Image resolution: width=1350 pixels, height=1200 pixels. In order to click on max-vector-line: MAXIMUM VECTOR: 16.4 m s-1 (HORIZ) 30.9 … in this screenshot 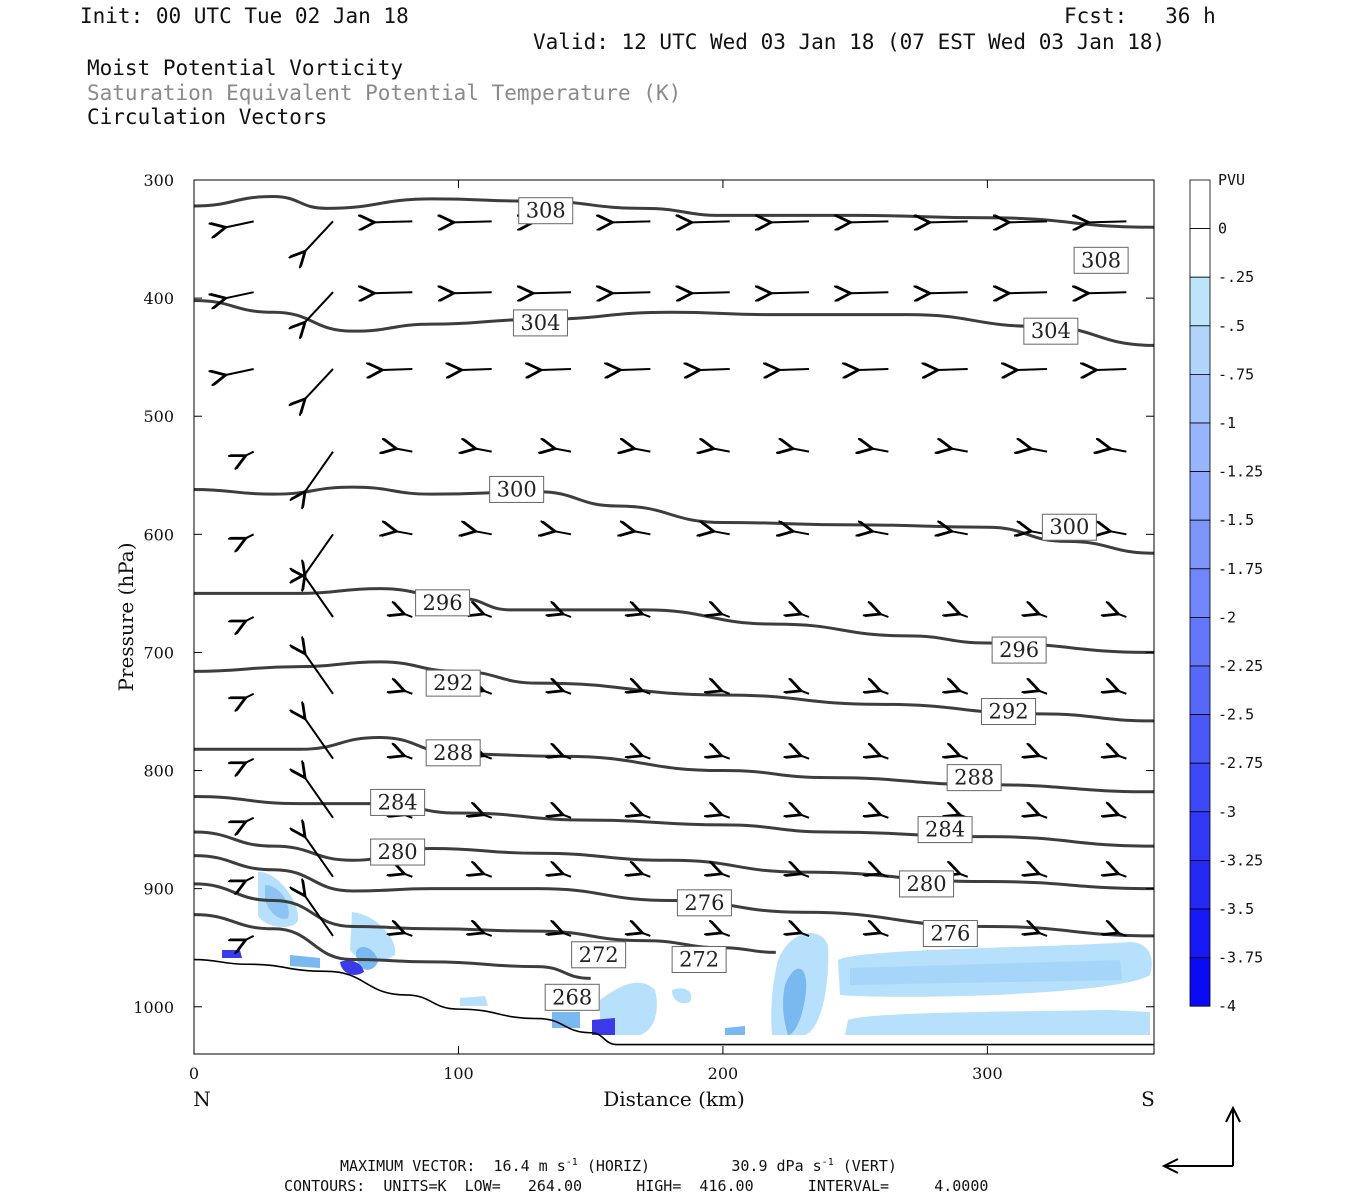, I will do `click(618, 1166)`.